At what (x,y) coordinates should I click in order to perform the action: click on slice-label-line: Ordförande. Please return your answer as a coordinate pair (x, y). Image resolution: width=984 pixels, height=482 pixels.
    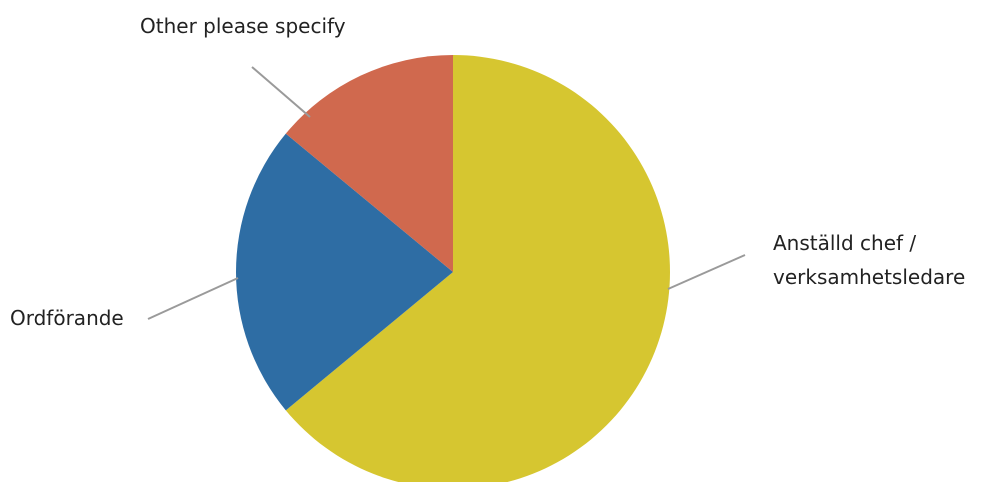
    Looking at the image, I should click on (67, 318).